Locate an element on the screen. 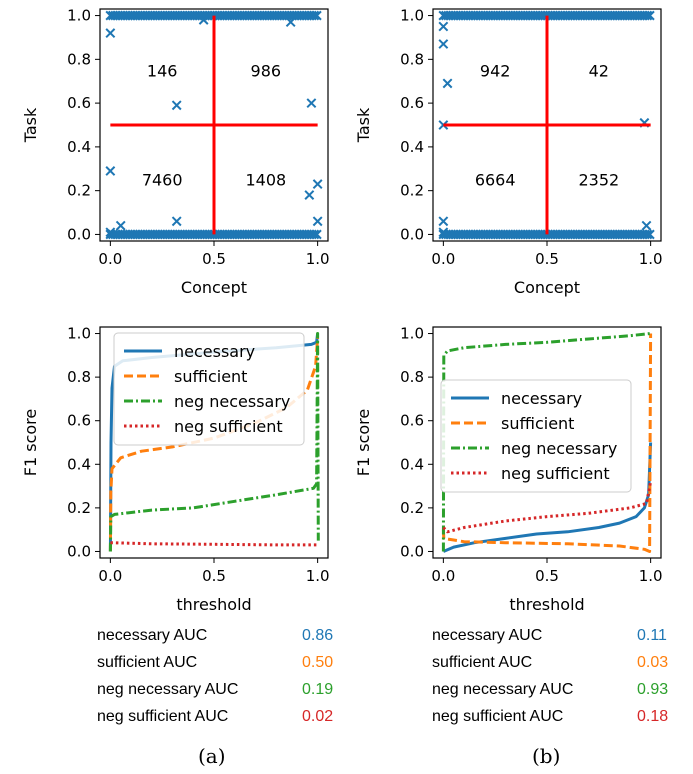  auc-value: 0.93 is located at coordinates (653, 689).